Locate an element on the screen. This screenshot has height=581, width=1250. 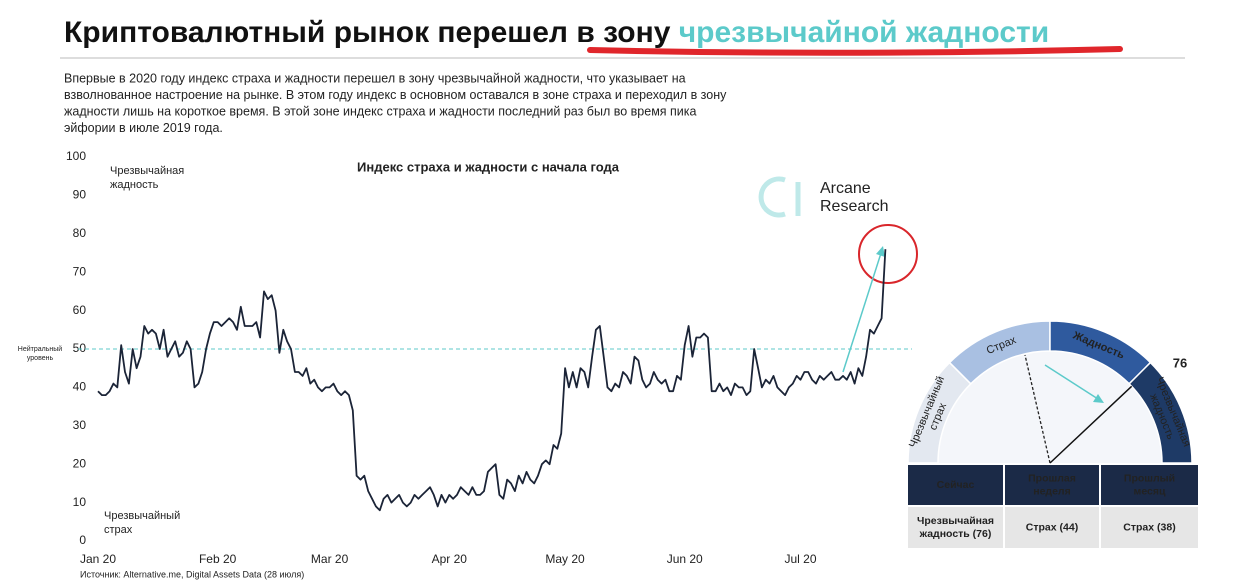
header-text: месяц is located at coordinates (1150, 491).